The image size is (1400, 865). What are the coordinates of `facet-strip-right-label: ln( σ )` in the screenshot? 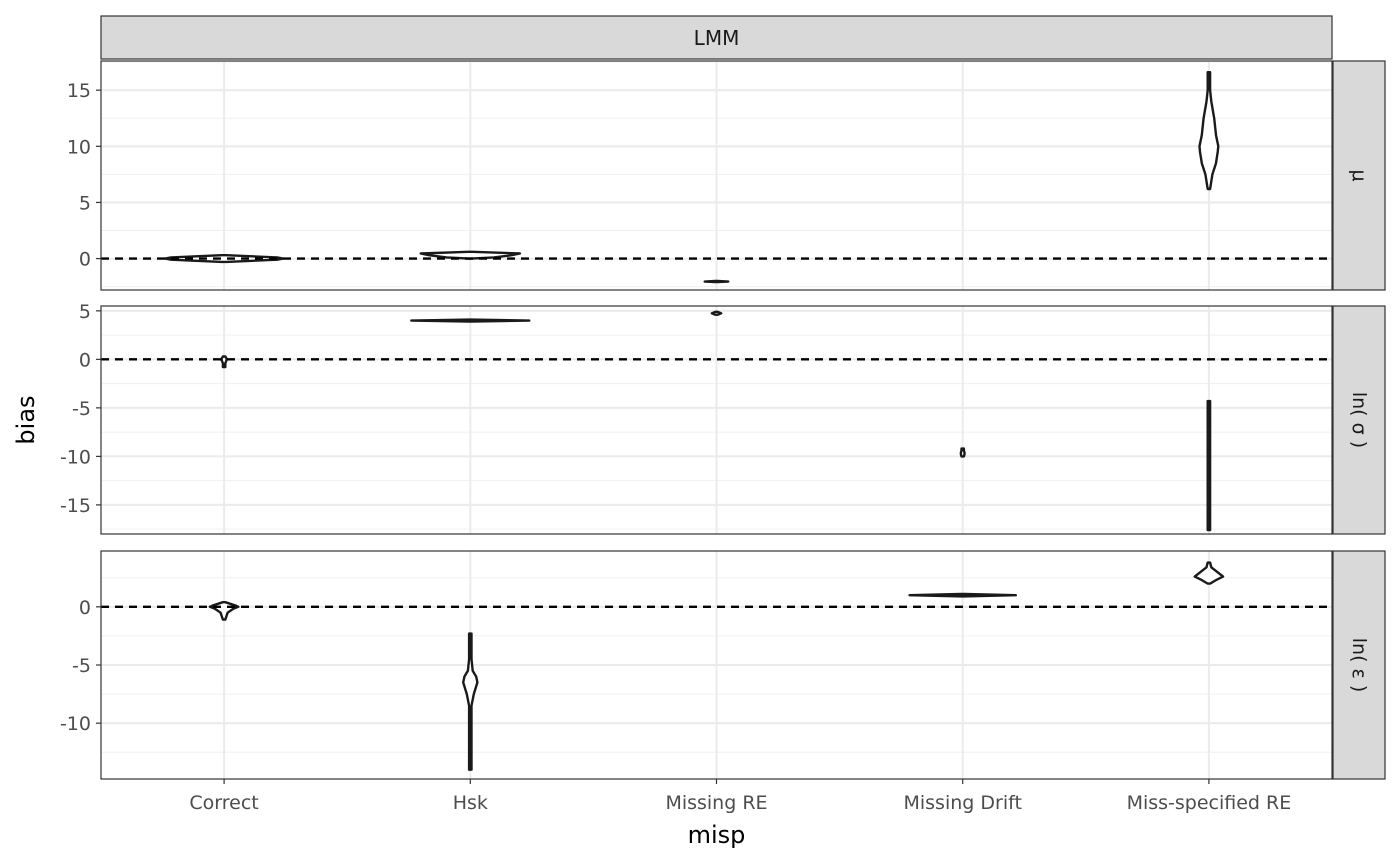 It's located at (1359, 420).